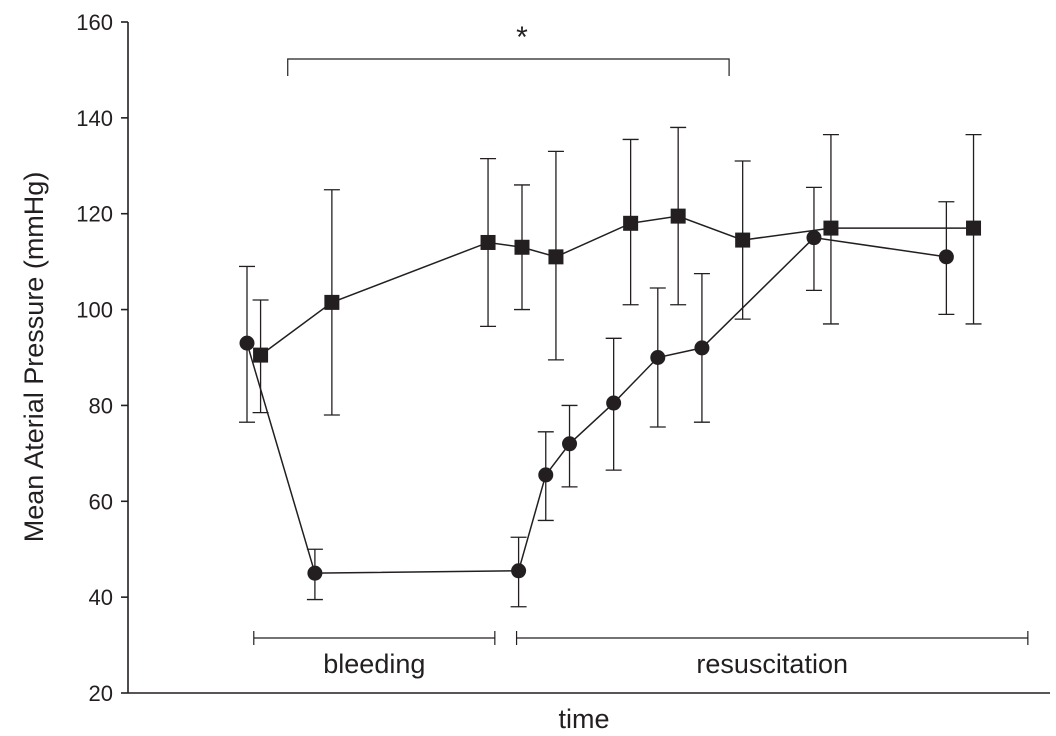 This screenshot has height=736, width=1056. What do you see at coordinates (101, 597) in the screenshot?
I see `y-tick-label: 40` at bounding box center [101, 597].